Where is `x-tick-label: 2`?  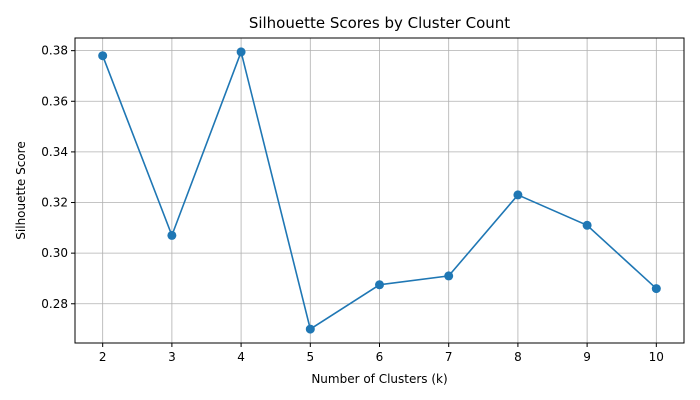 x-tick-label: 2 is located at coordinates (103, 357).